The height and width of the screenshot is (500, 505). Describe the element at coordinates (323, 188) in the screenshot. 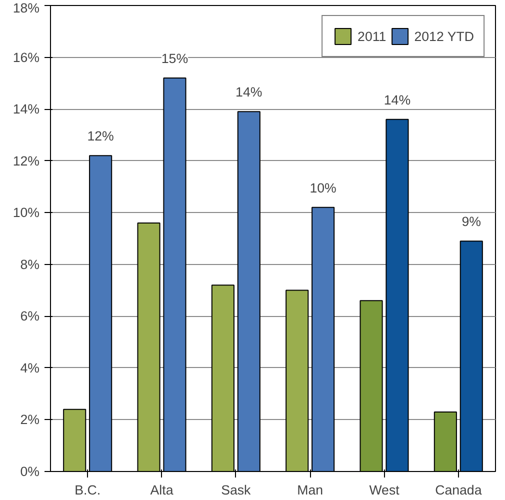

I see `data-label: 10%` at that location.